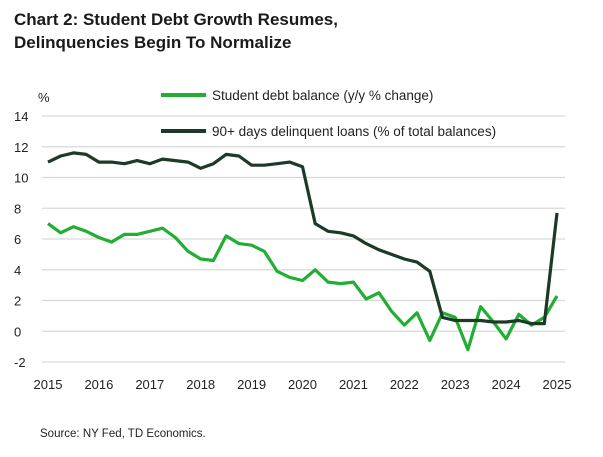 Image resolution: width=603 pixels, height=457 pixels. Describe the element at coordinates (557, 384) in the screenshot. I see `x-tick-label: 2025` at that location.